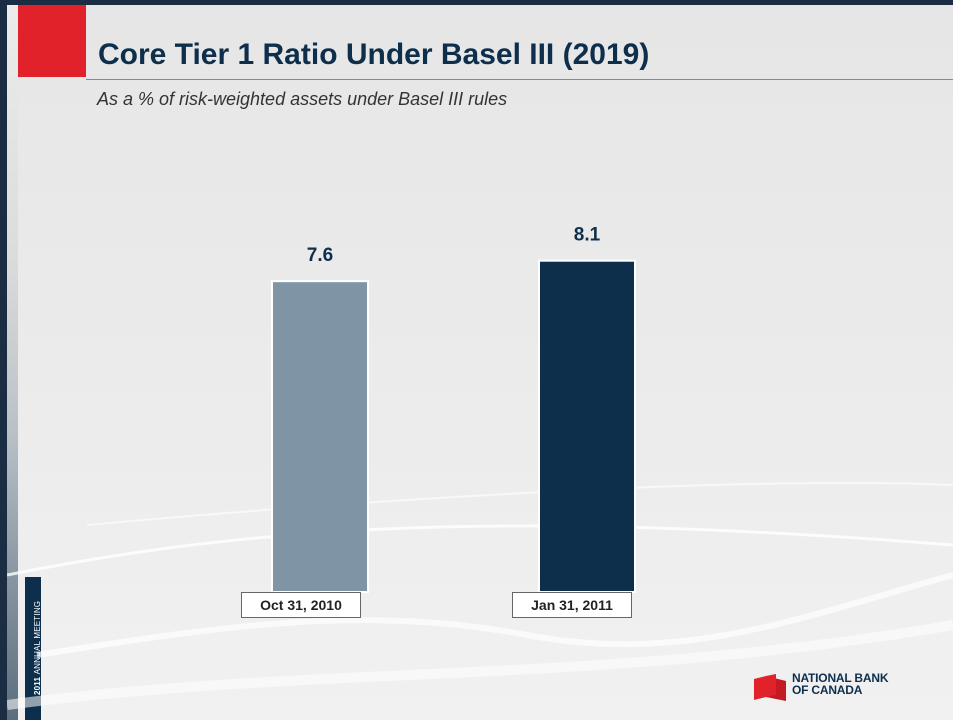 Image resolution: width=953 pixels, height=720 pixels. Describe the element at coordinates (840, 678) in the screenshot. I see `bank-name-line1: NATIONAL BANK` at that location.